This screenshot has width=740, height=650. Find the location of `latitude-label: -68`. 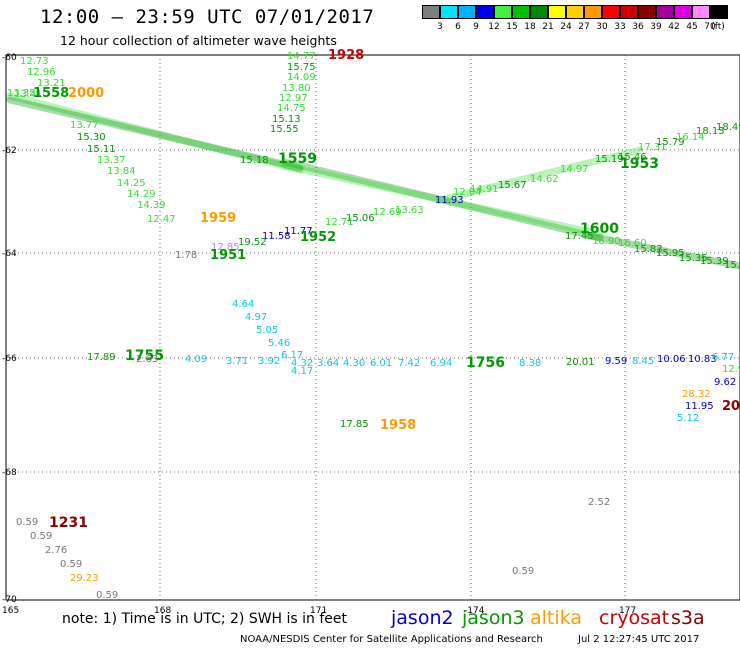

latitude-label: -68 is located at coordinates (9, 473).